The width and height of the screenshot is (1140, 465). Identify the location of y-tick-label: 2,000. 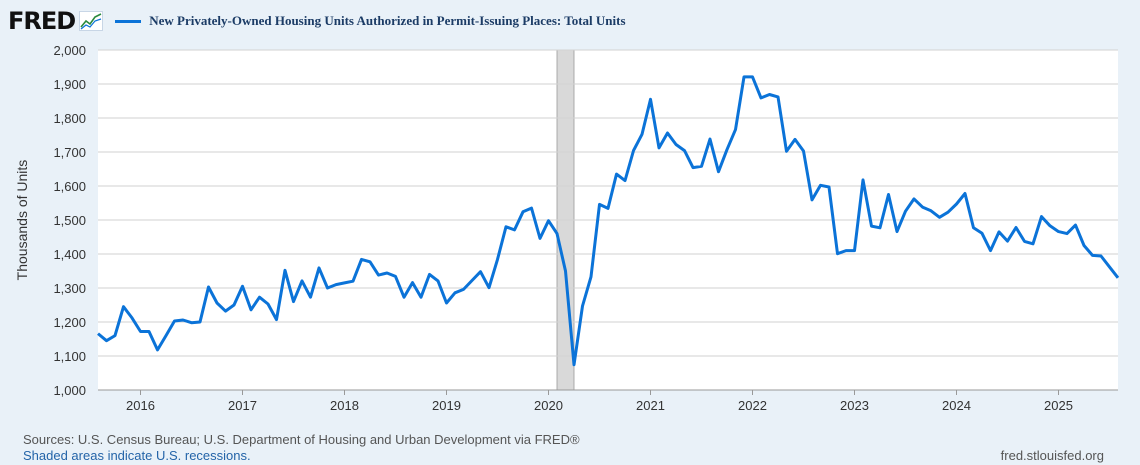
(69, 50).